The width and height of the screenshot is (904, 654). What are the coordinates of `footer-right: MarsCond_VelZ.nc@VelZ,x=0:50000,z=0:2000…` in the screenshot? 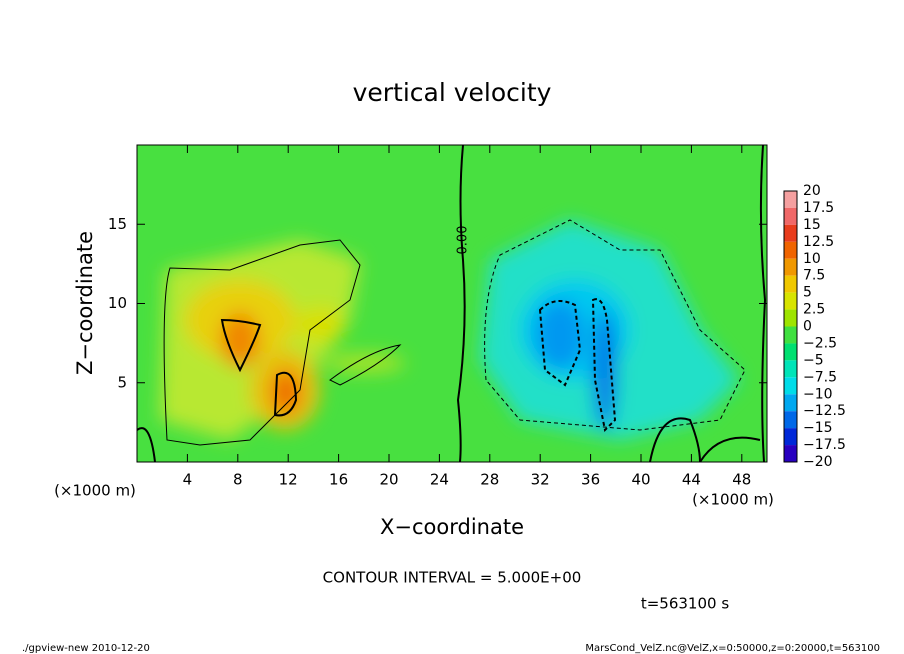 It's located at (732, 648).